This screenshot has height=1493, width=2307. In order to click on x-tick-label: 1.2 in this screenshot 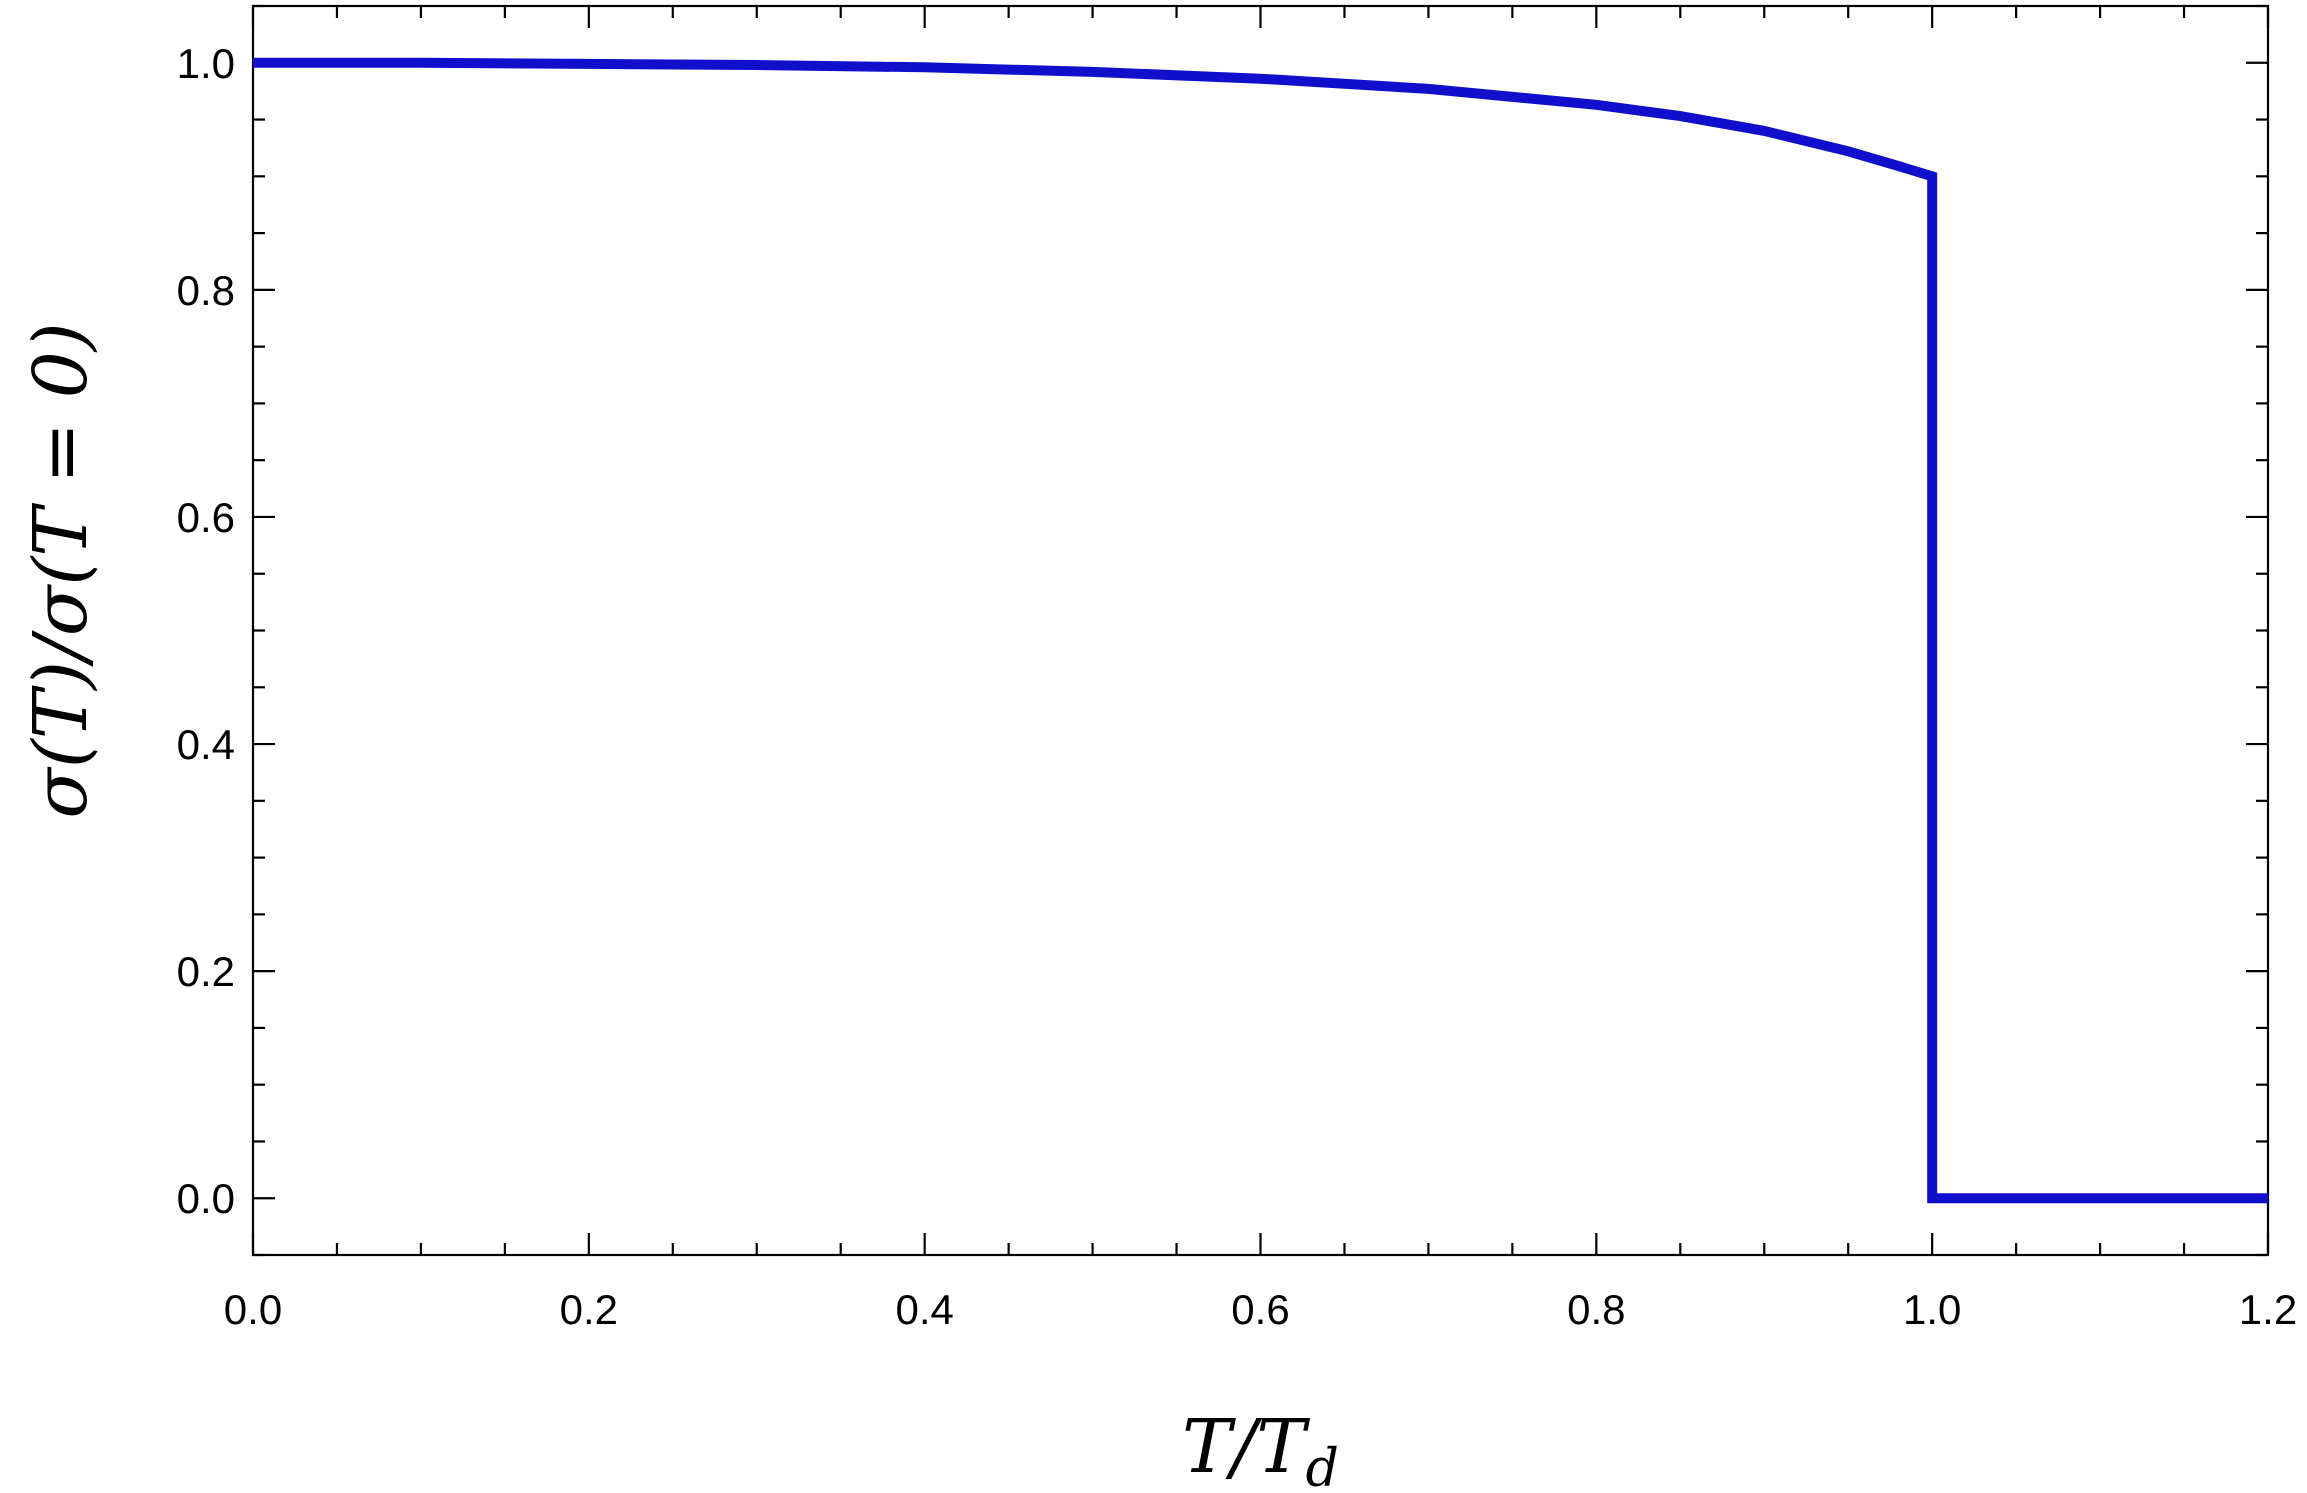, I will do `click(2268, 1309)`.